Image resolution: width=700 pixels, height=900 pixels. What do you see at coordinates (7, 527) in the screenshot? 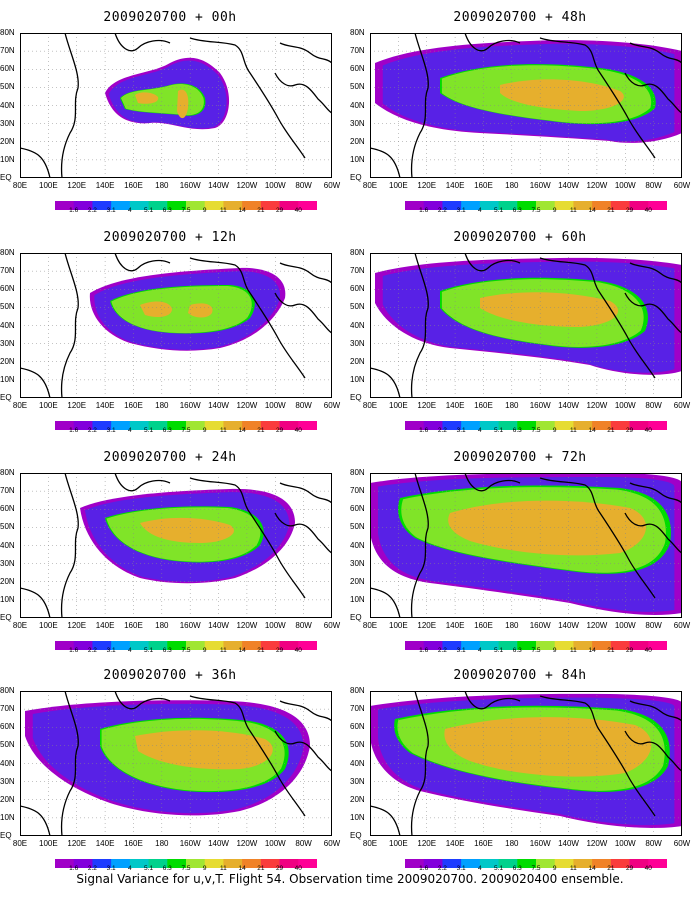
I see `lat-label: 50N` at bounding box center [7, 527].